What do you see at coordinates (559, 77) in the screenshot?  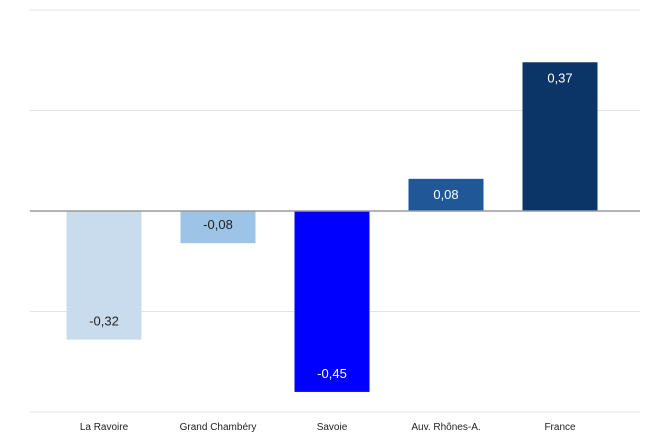 I see `value-label-4: 0,37` at bounding box center [559, 77].